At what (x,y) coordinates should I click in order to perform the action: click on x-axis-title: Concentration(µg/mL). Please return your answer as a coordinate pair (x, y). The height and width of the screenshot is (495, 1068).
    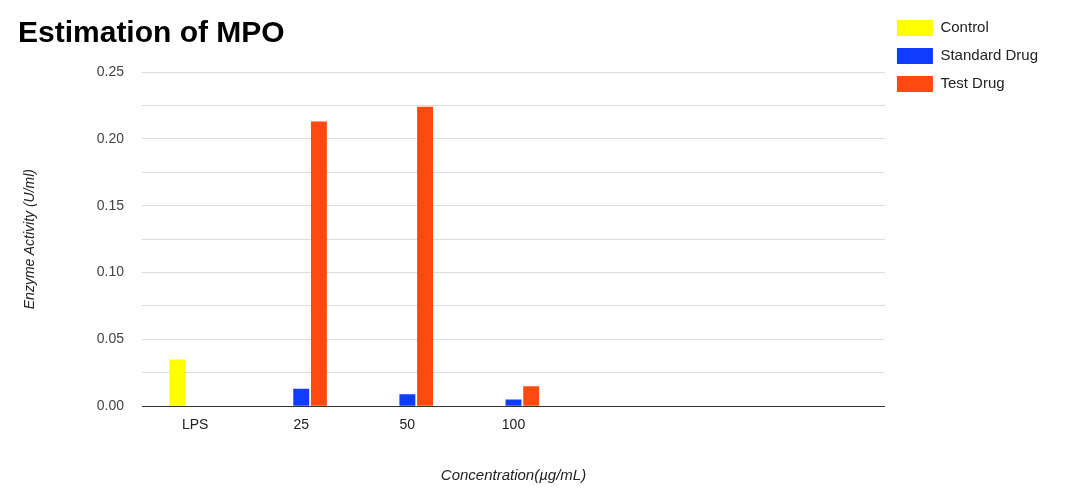
    Looking at the image, I should click on (513, 475).